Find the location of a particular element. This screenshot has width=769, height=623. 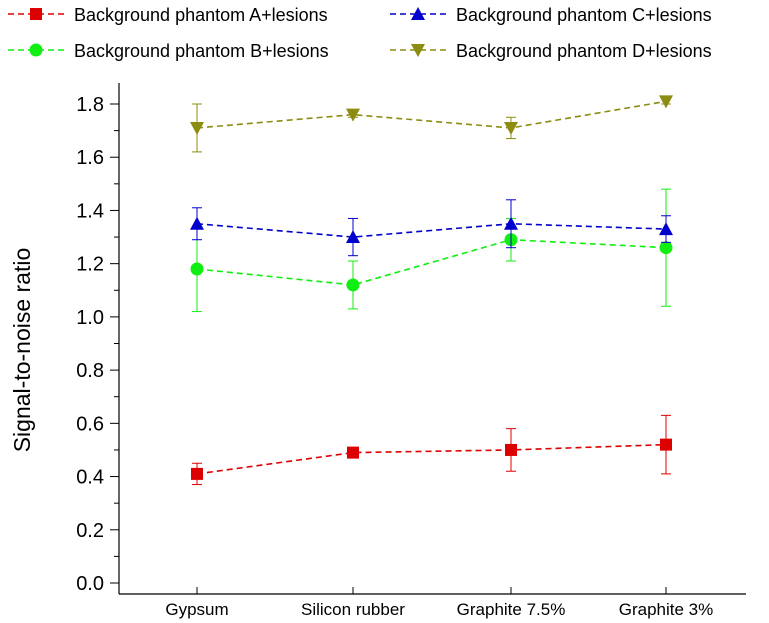

y-tick-label: 1.4 is located at coordinates (90, 211).